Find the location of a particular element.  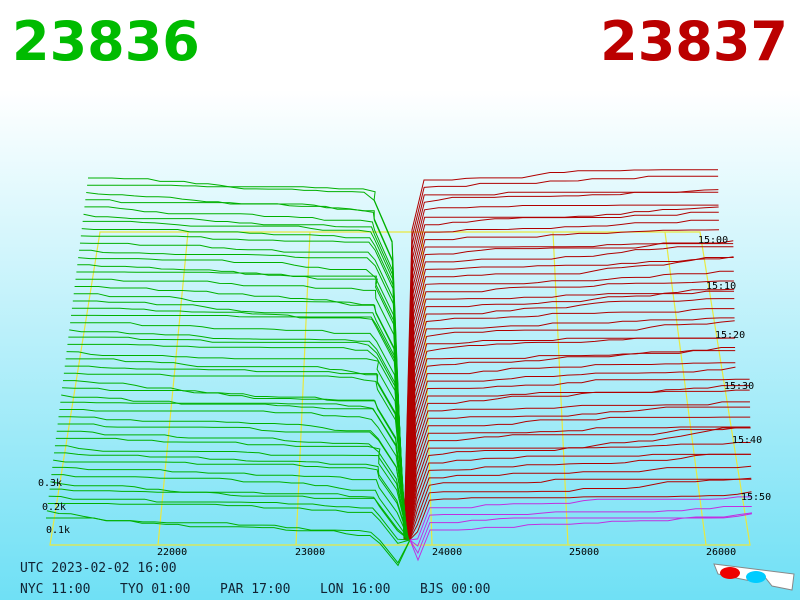

time-label: 15:20 is located at coordinates (730, 335).